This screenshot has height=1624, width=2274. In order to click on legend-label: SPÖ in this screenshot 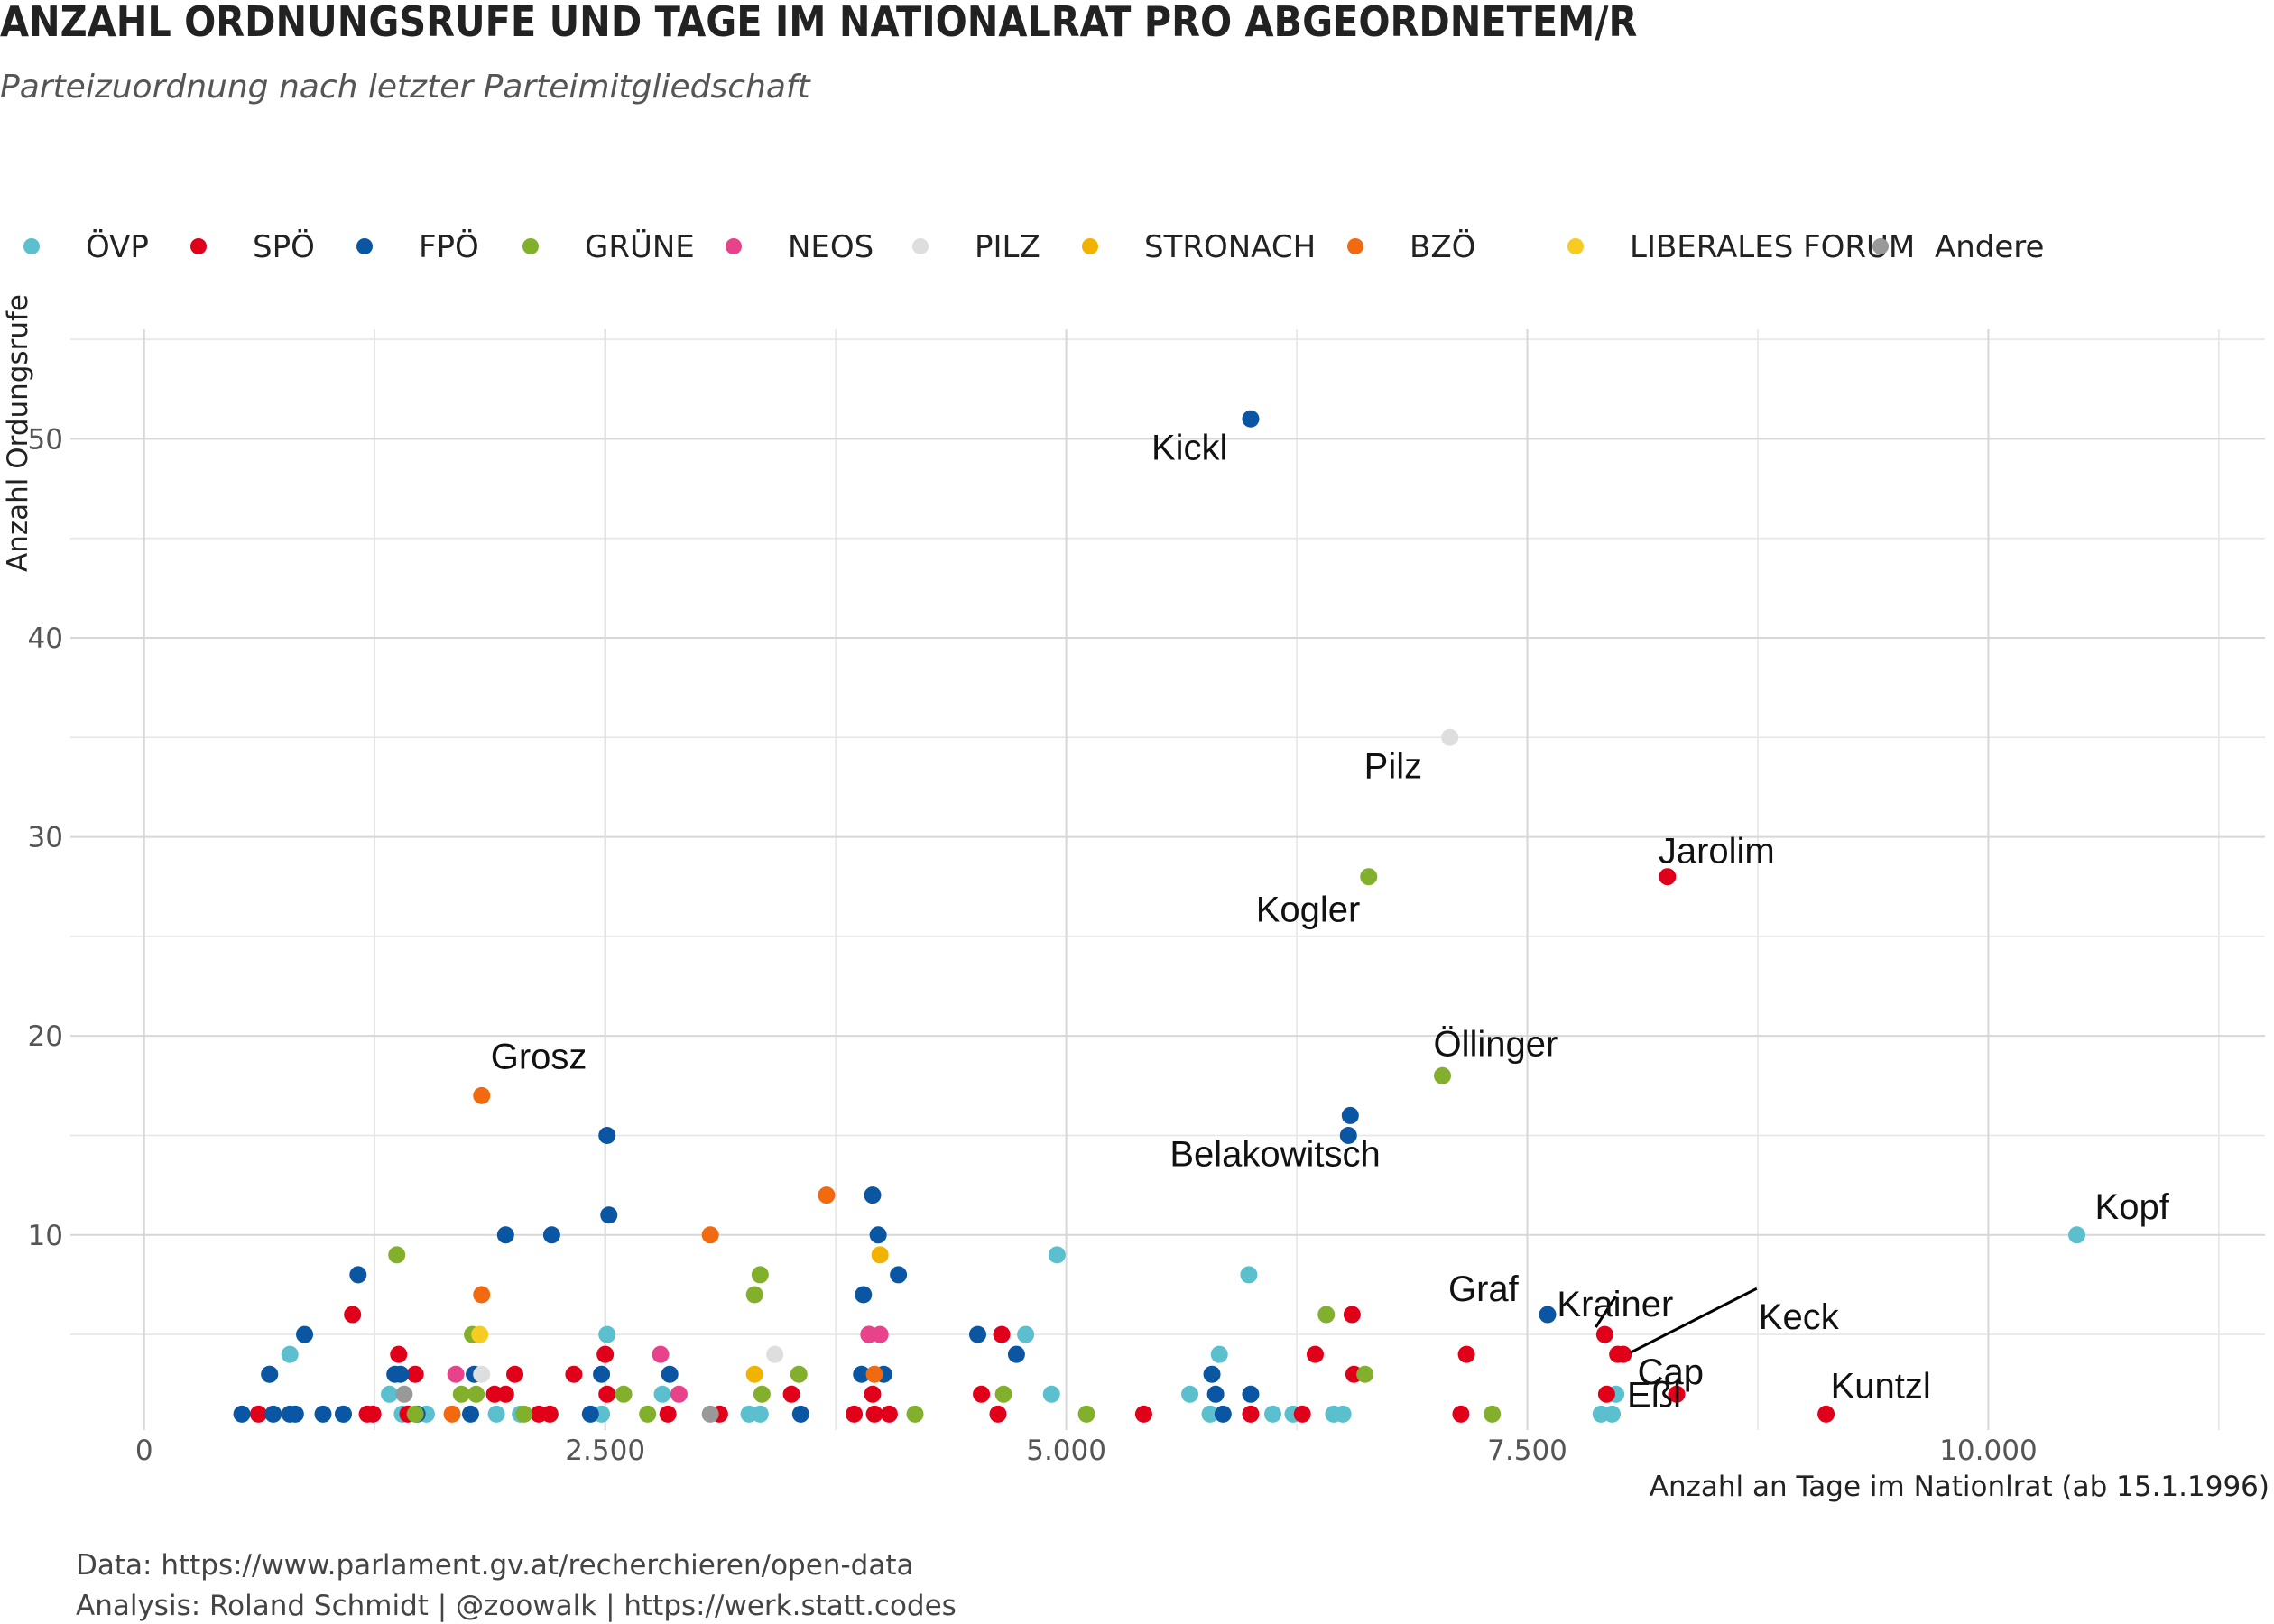, I will do `click(284, 247)`.